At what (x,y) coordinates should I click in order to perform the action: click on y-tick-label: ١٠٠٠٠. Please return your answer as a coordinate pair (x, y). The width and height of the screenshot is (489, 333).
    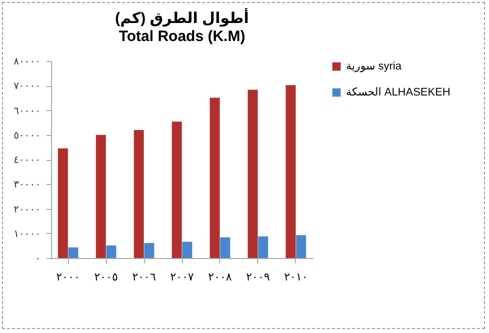
    Looking at the image, I should click on (27, 234).